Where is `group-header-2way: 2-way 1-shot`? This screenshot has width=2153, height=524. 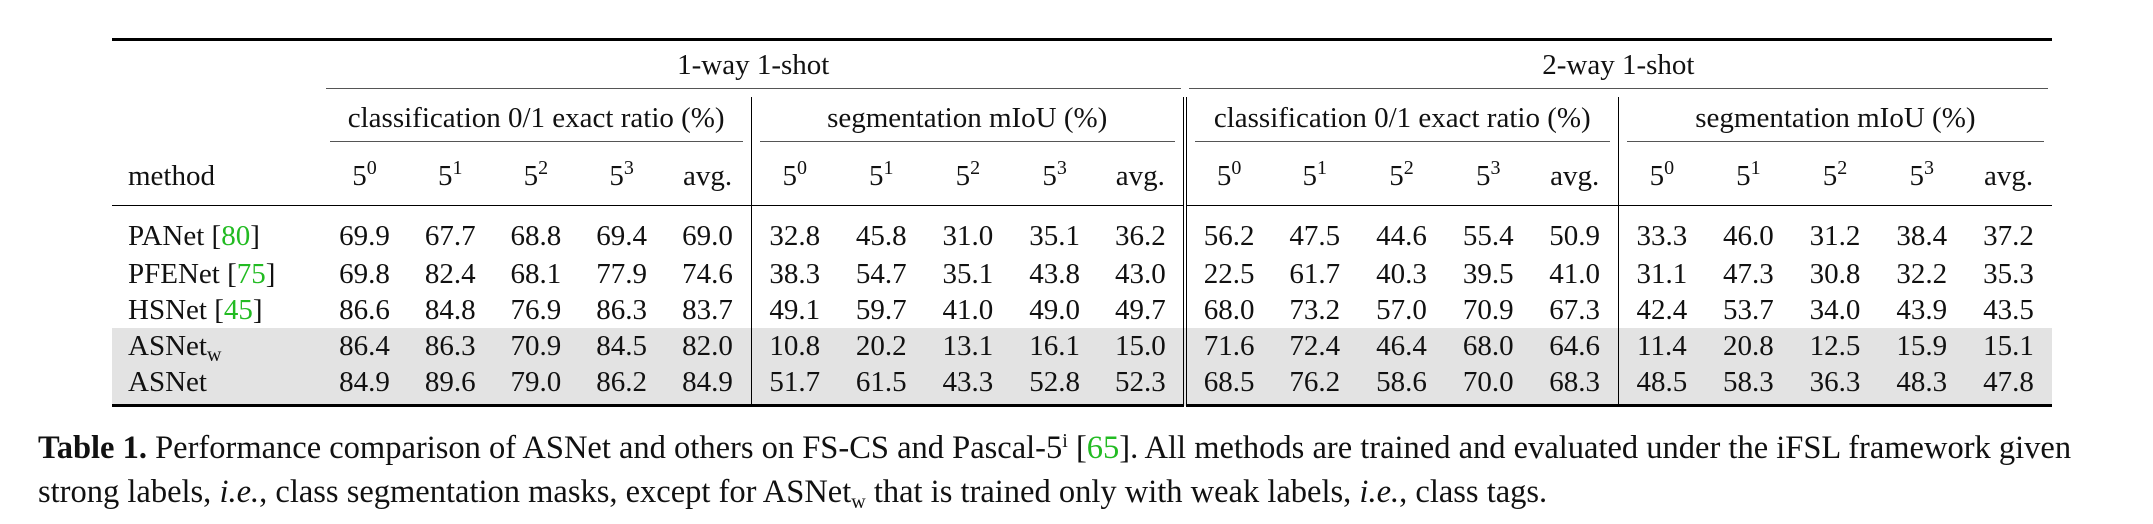
group-header-2way: 2-way 1-shot is located at coordinates (1618, 67).